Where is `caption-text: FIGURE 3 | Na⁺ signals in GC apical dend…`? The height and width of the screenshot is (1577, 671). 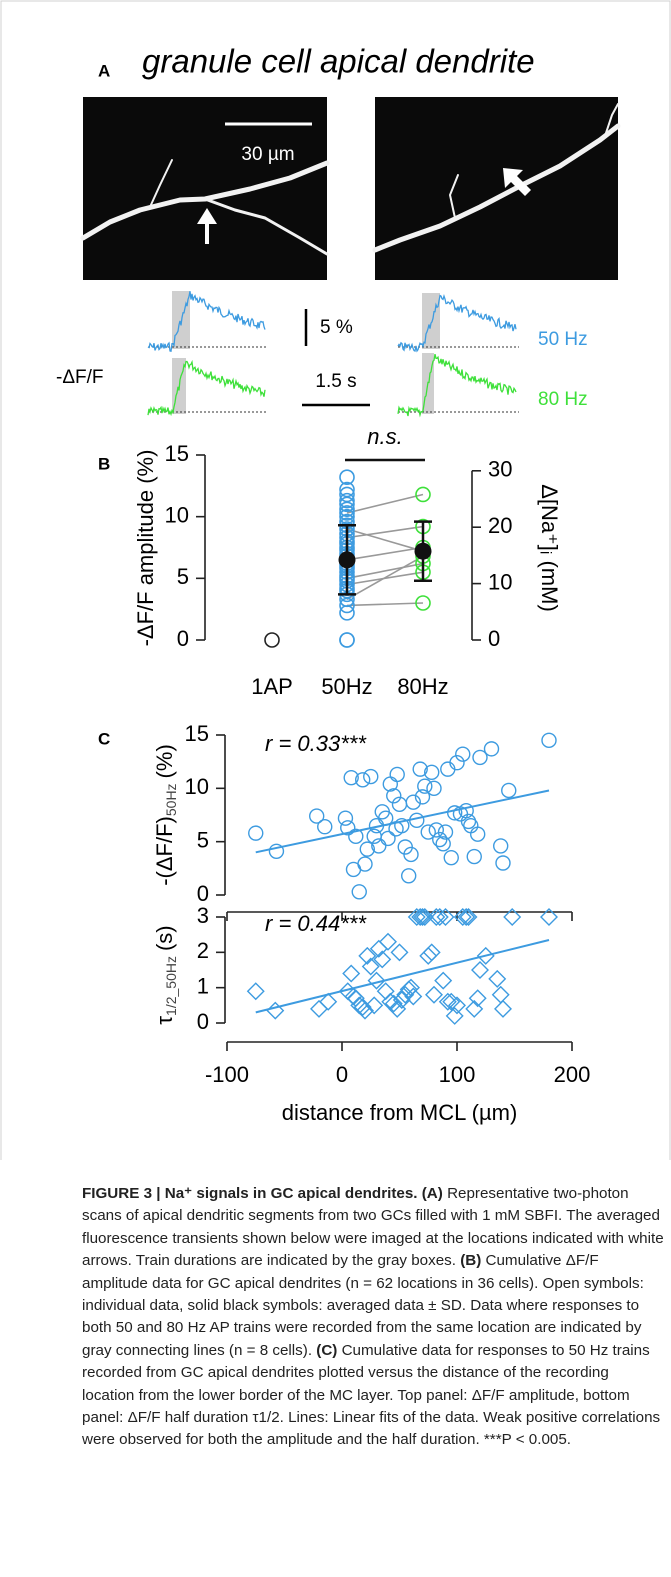 caption-text: FIGURE 3 | Na⁺ signals in GC apical dend… is located at coordinates (250, 1193).